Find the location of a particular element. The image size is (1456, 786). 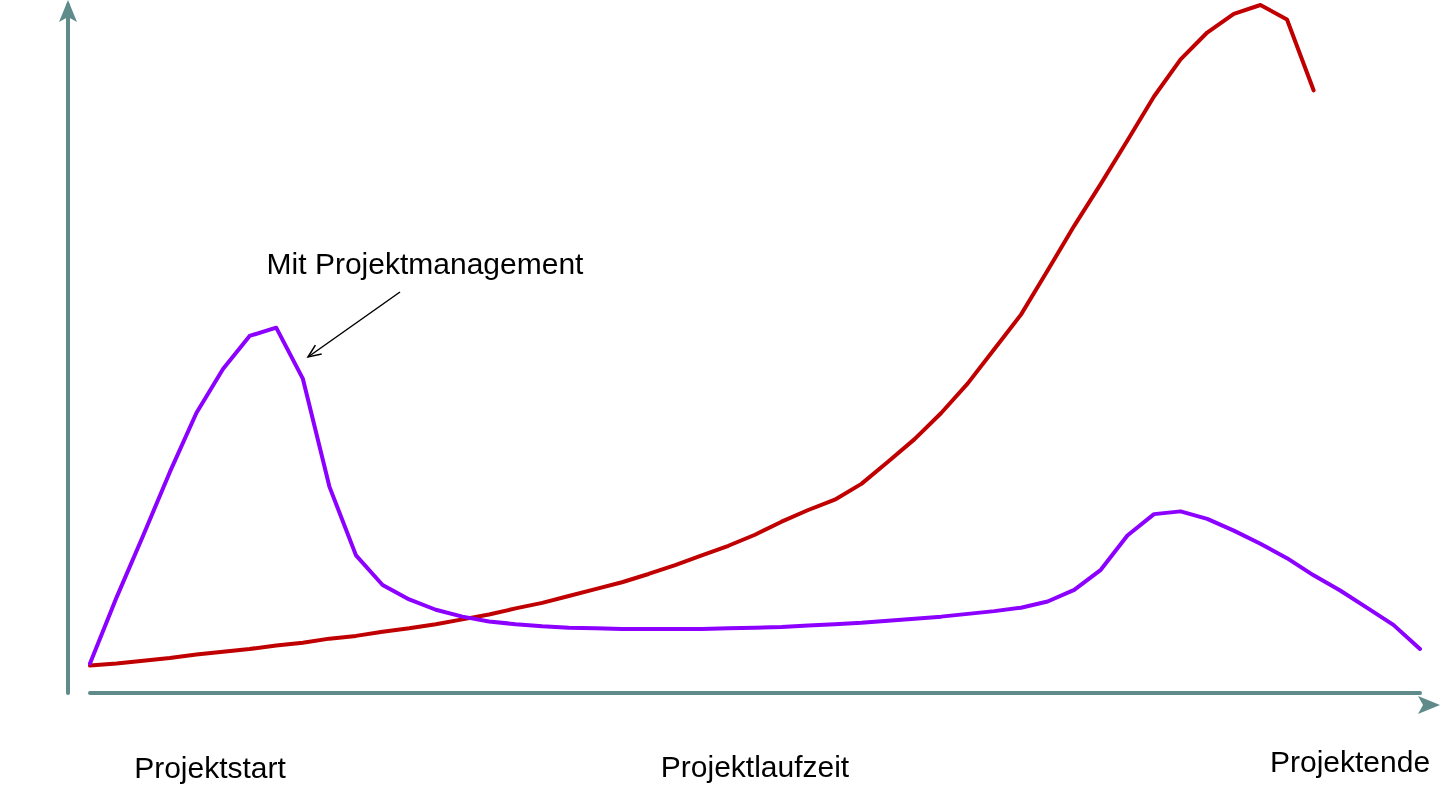

text: Projektstart is located at coordinates (210, 767).